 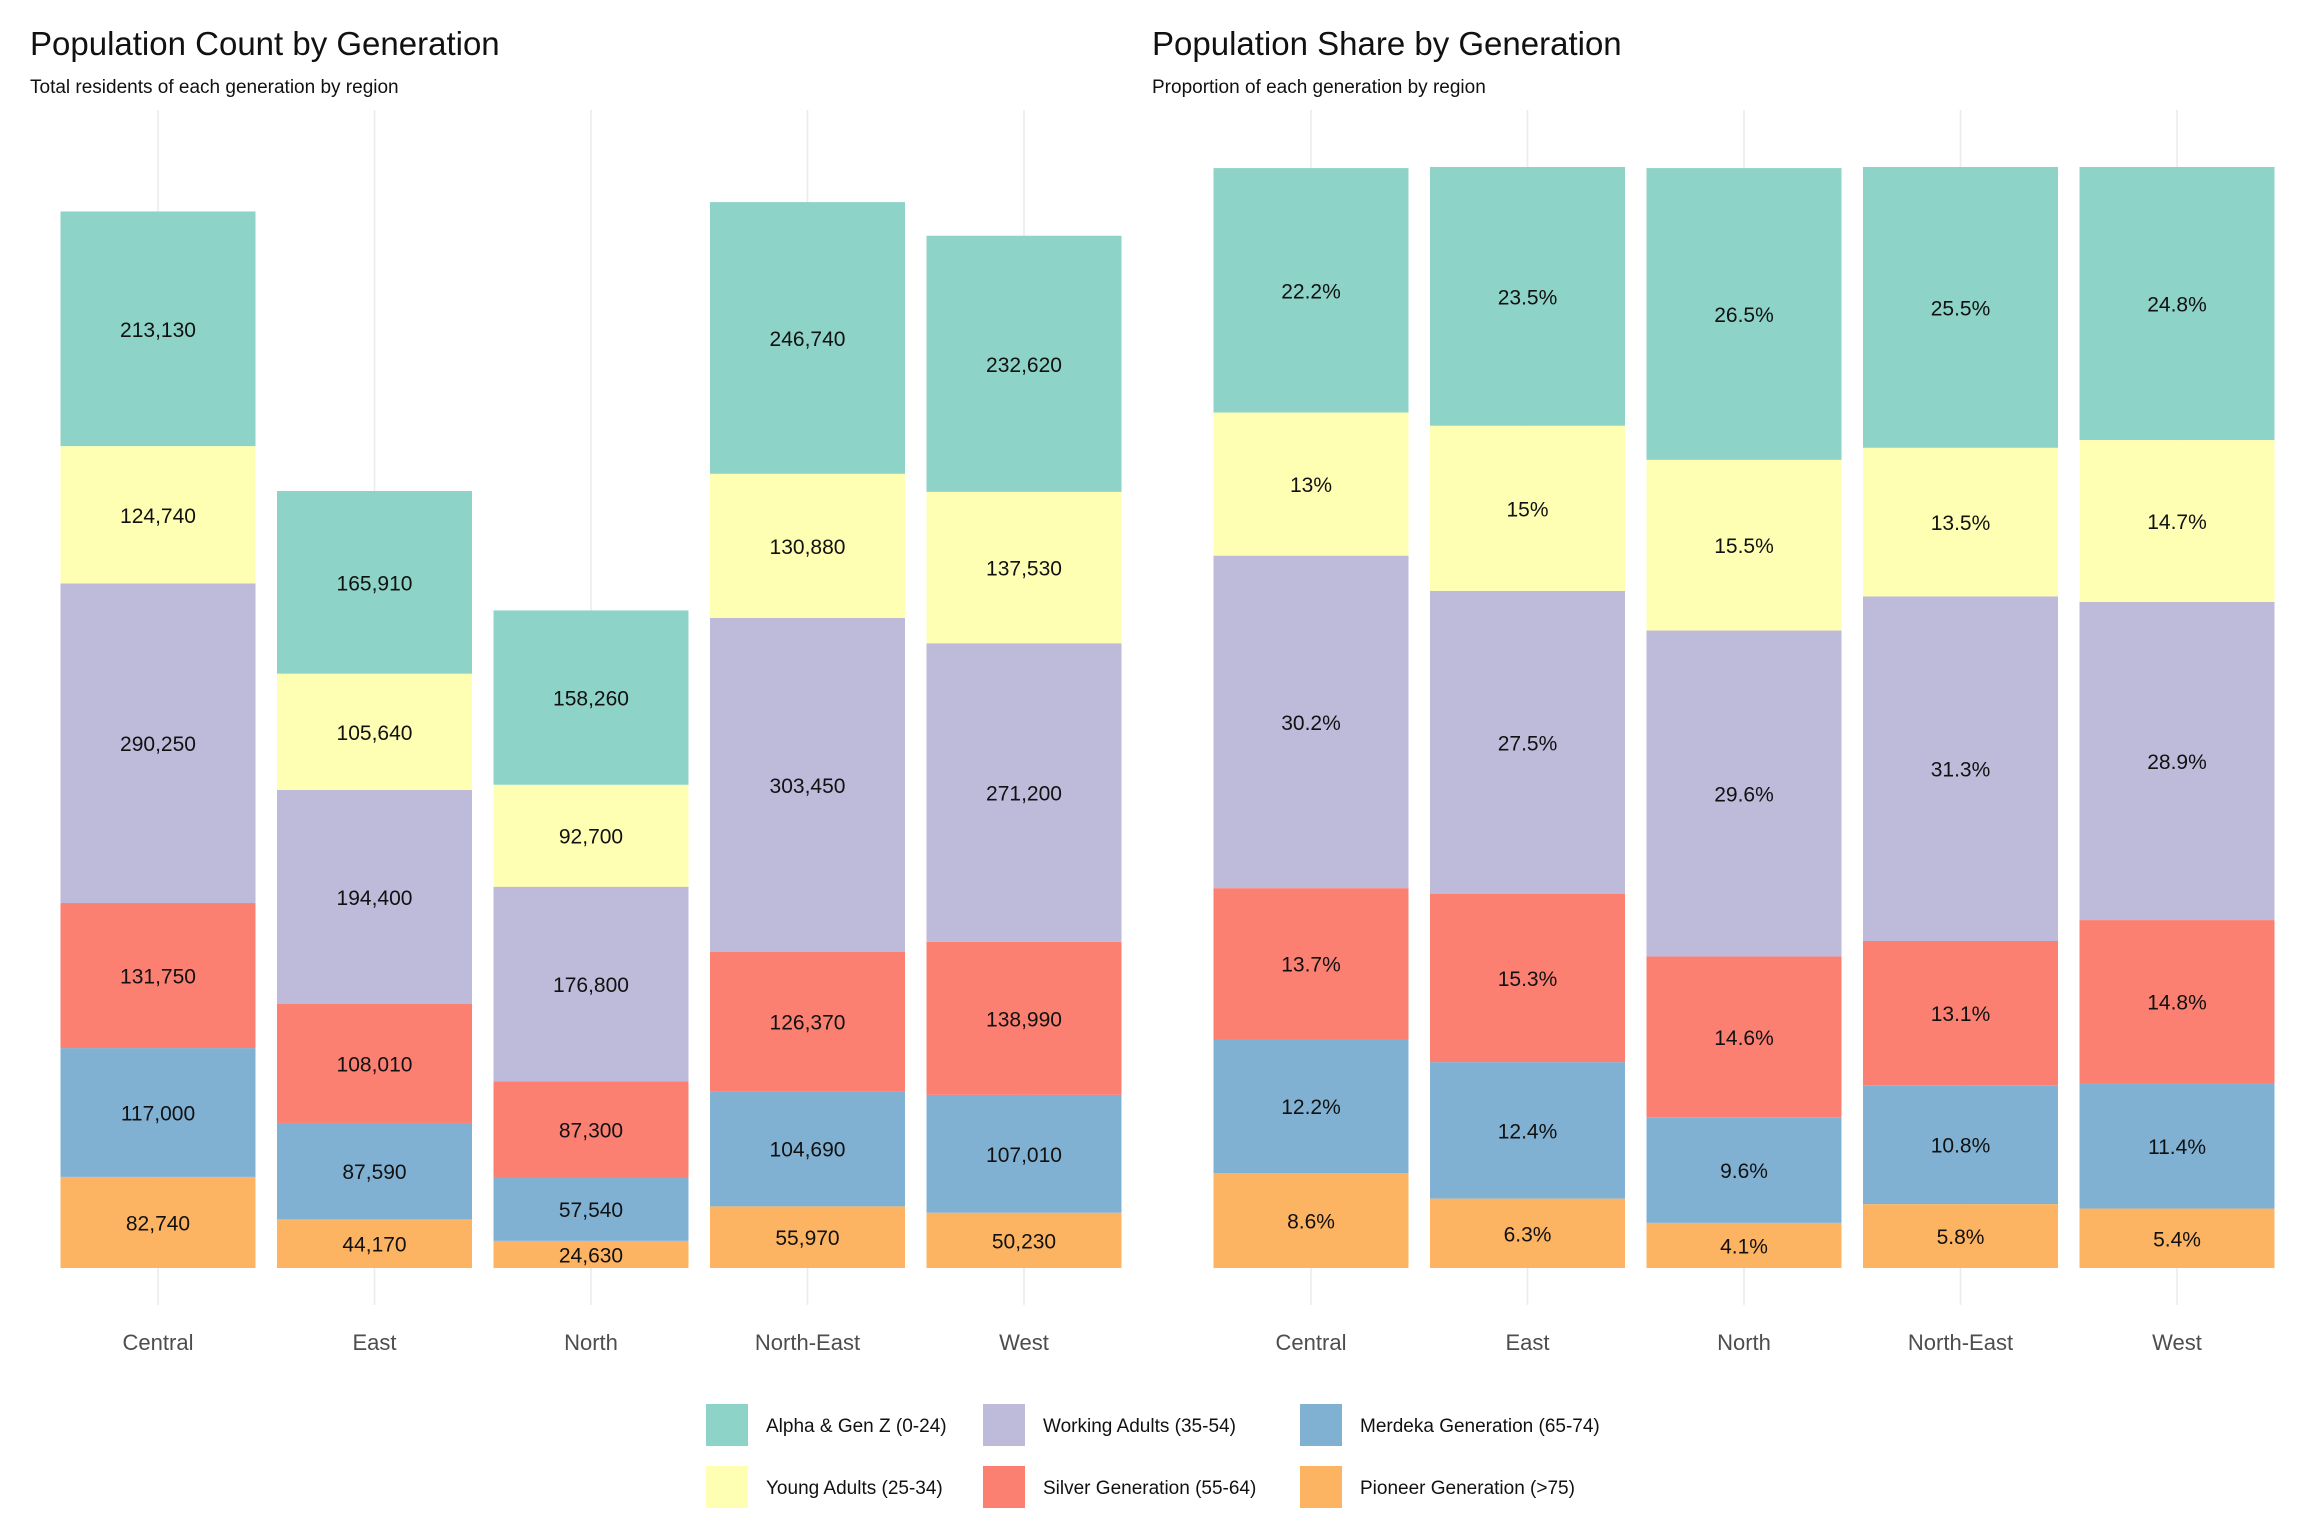 I want to click on data-label: 14.7%, so click(x=2177, y=522).